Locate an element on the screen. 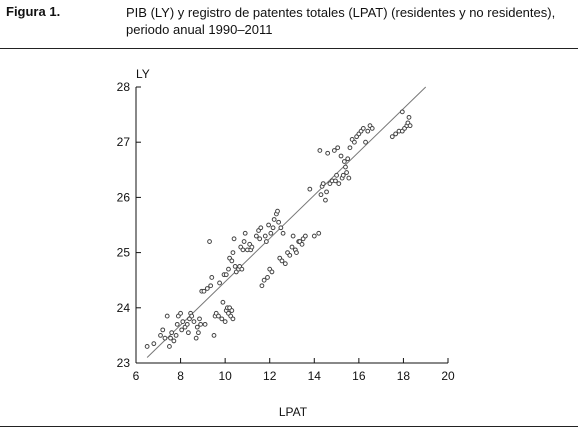 The height and width of the screenshot is (429, 578). x-tick-label: 18 is located at coordinates (404, 376).